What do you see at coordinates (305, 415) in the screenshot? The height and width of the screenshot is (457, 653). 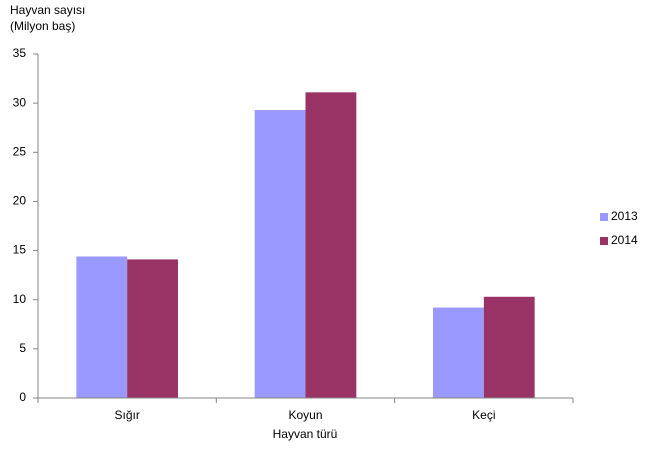 I see `x-tick-label: Koyun` at bounding box center [305, 415].